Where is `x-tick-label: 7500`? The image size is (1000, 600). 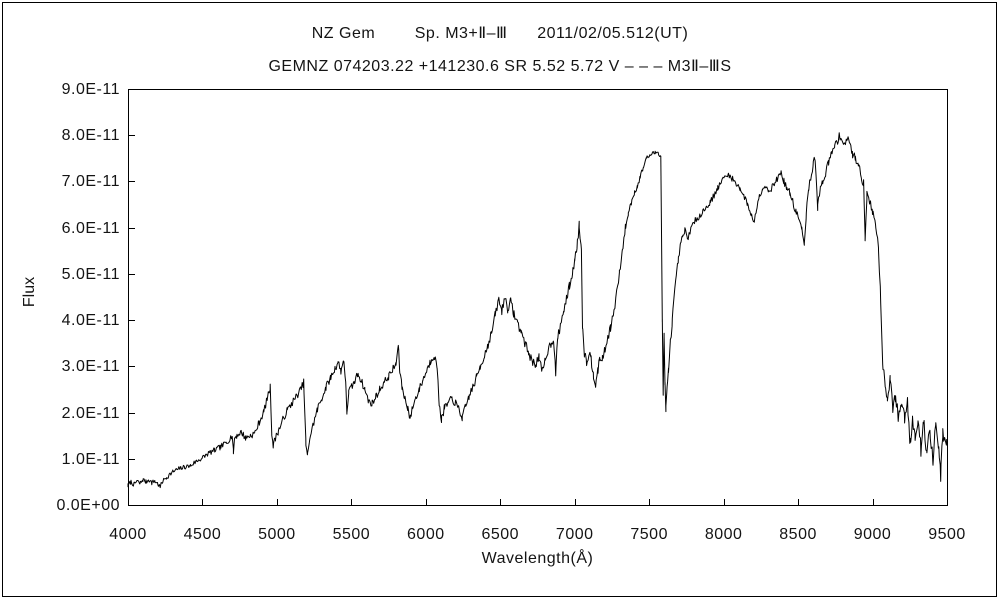
x-tick-label: 7500 is located at coordinates (649, 534).